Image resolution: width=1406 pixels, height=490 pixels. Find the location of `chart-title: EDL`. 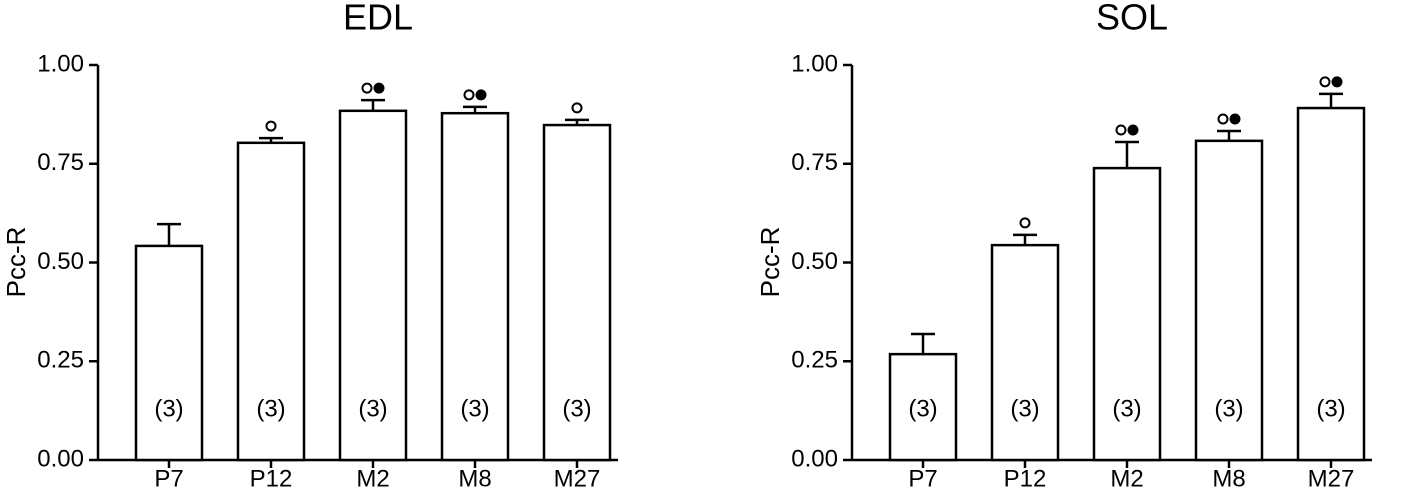

chart-title: EDL is located at coordinates (378, 19).